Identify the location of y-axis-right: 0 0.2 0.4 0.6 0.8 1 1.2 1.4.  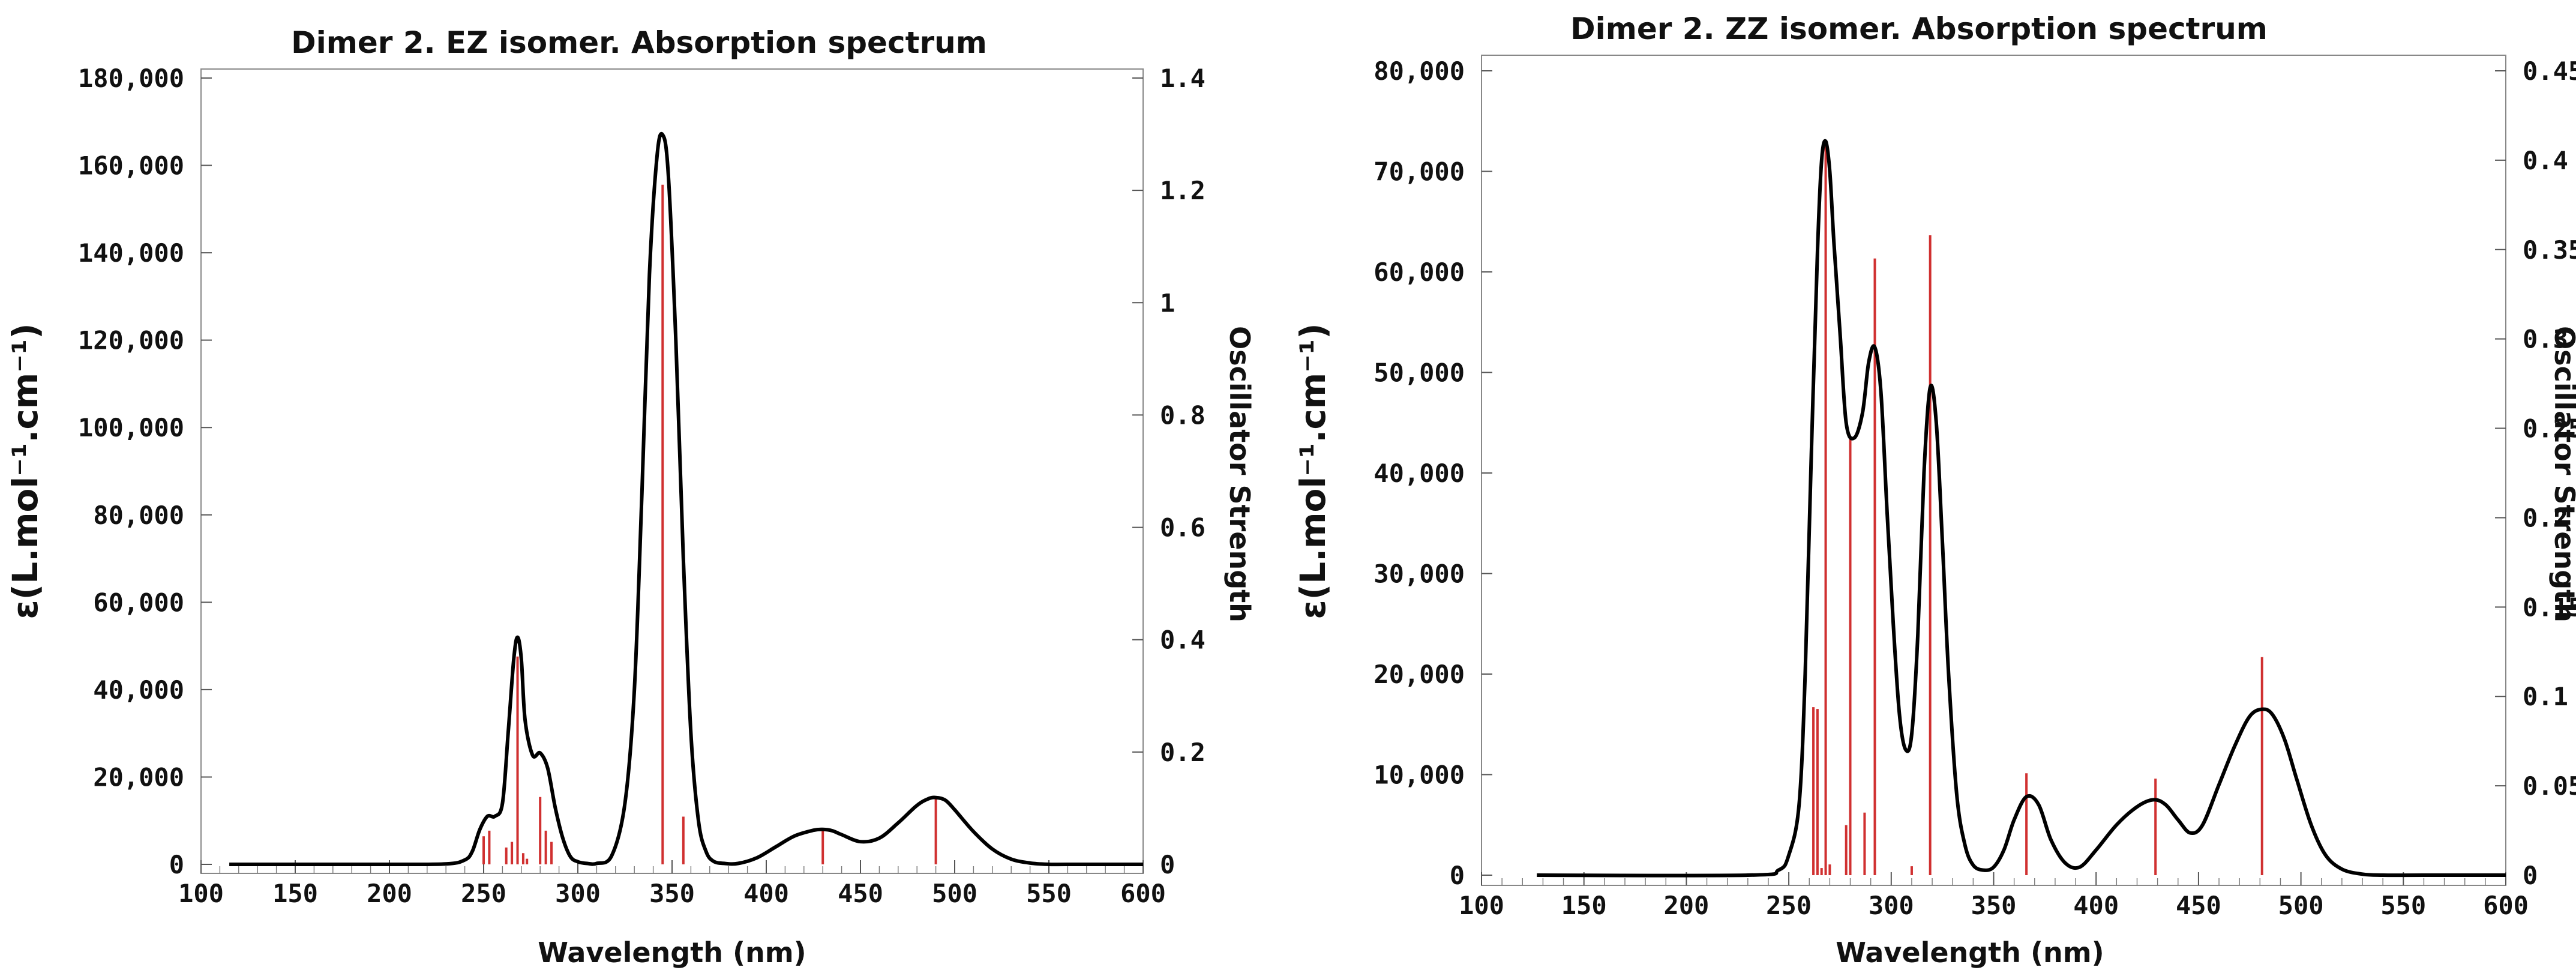
(1168, 472).